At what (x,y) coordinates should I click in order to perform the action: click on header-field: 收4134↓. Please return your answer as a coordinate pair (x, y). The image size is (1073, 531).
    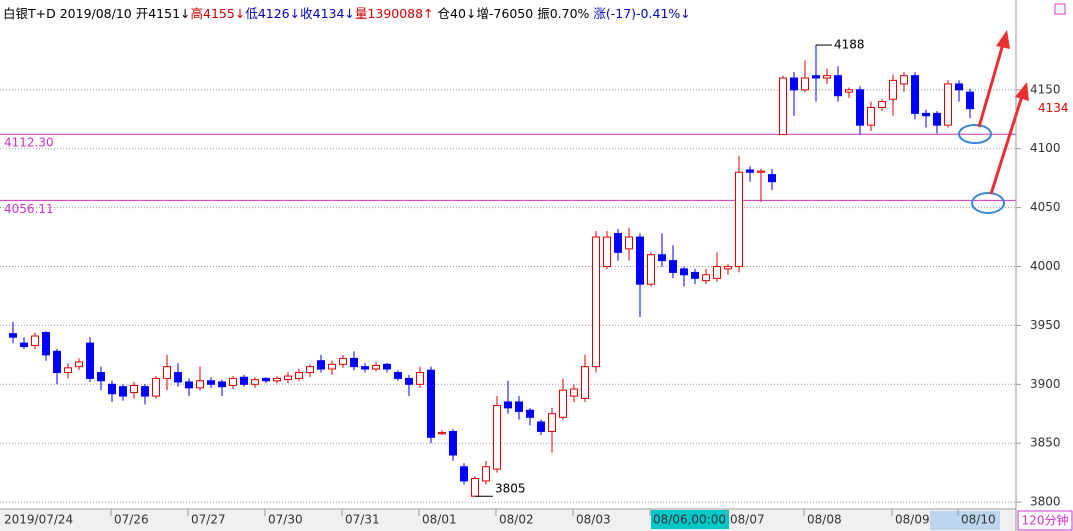
    Looking at the image, I should click on (327, 13).